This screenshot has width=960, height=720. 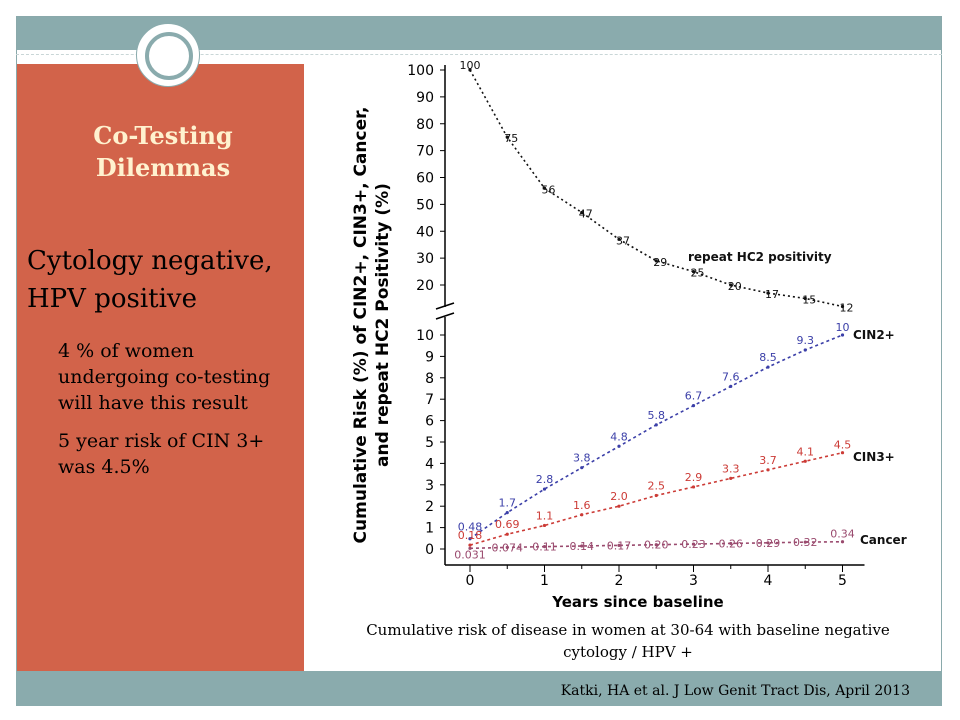 What do you see at coordinates (760, 257) in the screenshot?
I see `series-label: repeat HC2 positivity` at bounding box center [760, 257].